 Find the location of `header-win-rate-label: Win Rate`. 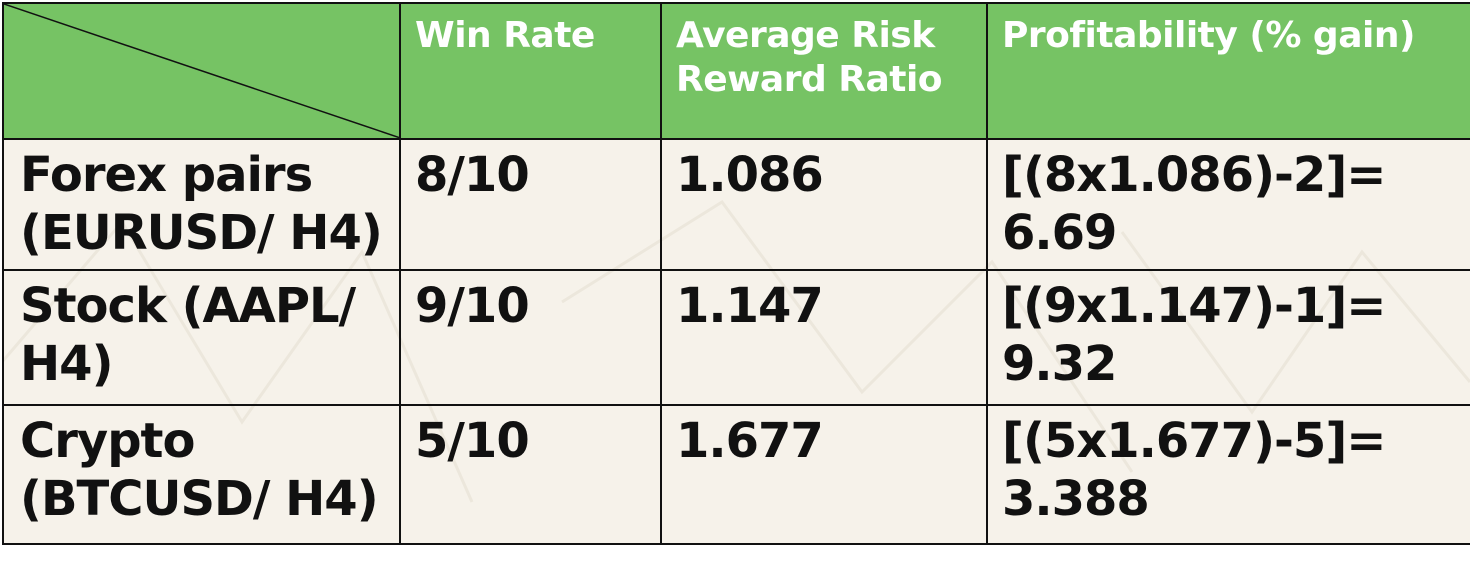

header-win-rate-label: Win Rate is located at coordinates (505, 35).